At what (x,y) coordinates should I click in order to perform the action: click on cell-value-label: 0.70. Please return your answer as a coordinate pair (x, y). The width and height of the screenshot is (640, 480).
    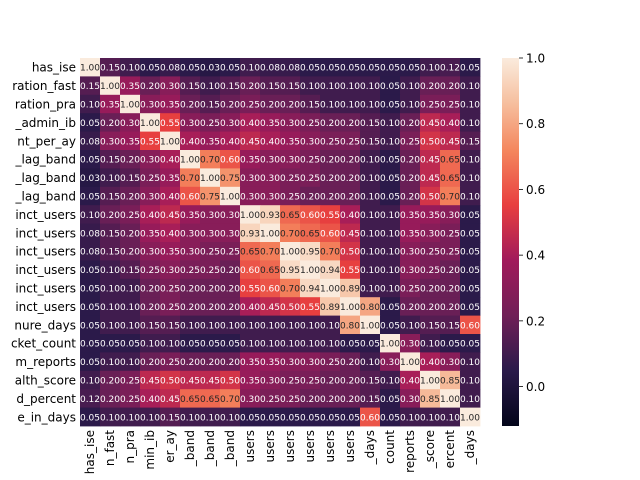
    Looking at the image, I should click on (270, 253).